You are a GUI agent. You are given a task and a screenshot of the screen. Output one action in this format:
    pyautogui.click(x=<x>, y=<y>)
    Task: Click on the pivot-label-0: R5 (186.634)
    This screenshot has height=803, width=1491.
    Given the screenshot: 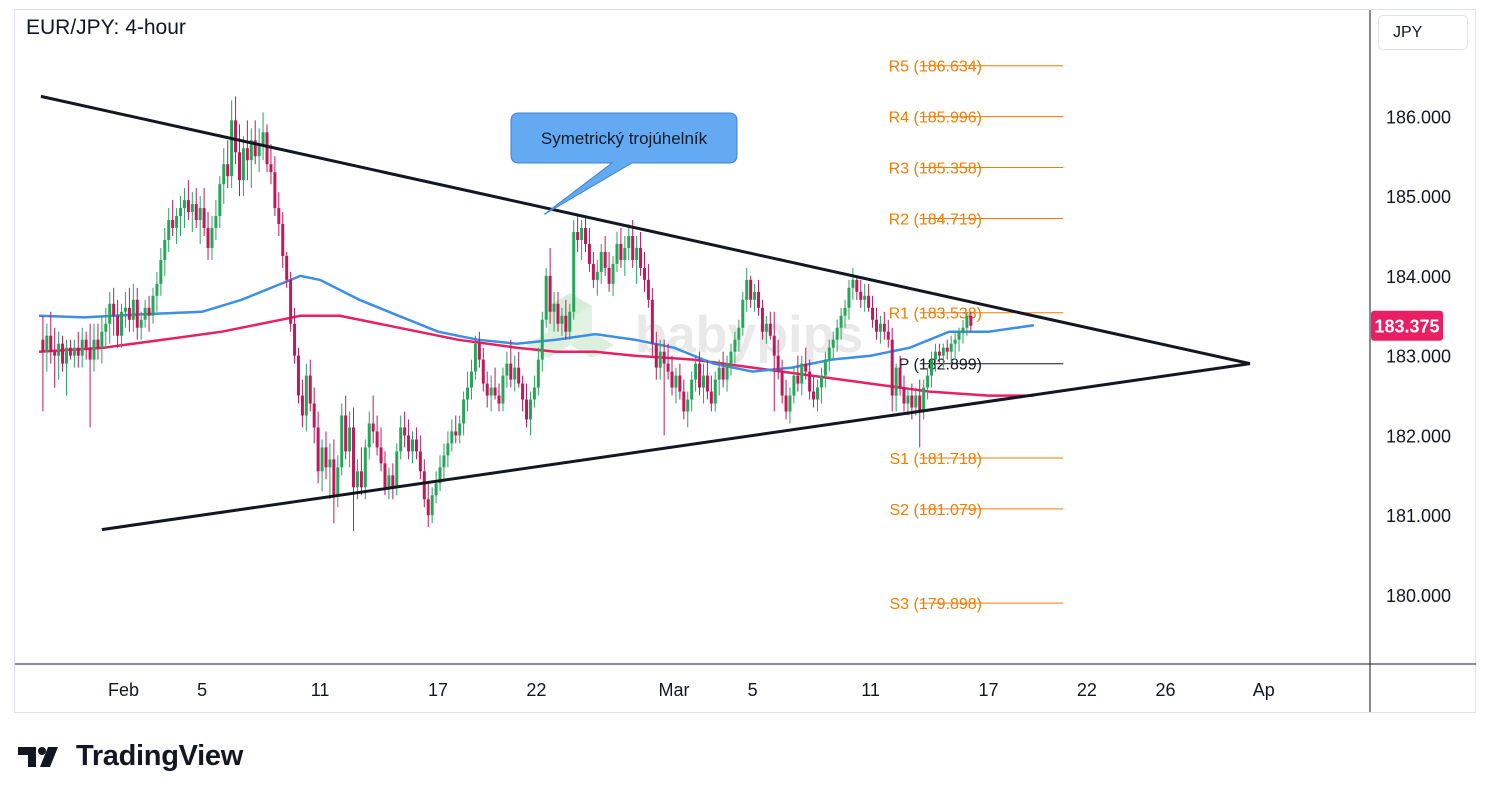 What is the action you would take?
    pyautogui.click(x=935, y=67)
    